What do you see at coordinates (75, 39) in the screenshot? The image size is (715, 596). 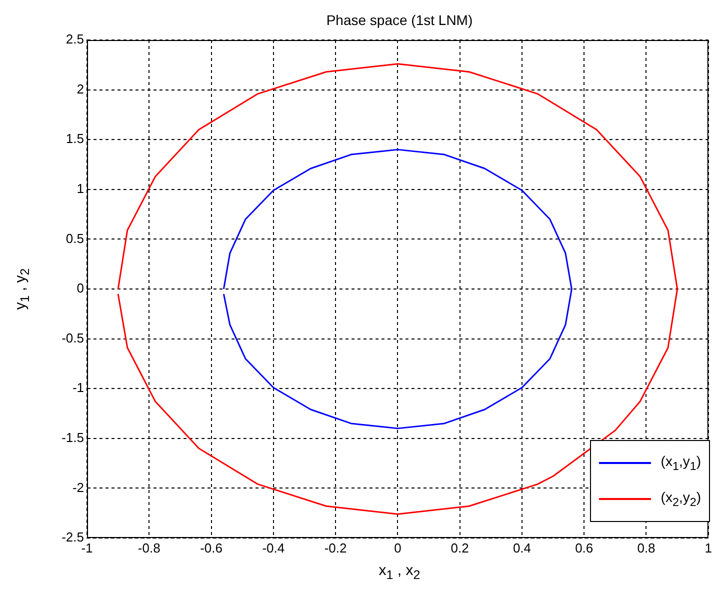 I see `y-tick-label: 2.5` at bounding box center [75, 39].